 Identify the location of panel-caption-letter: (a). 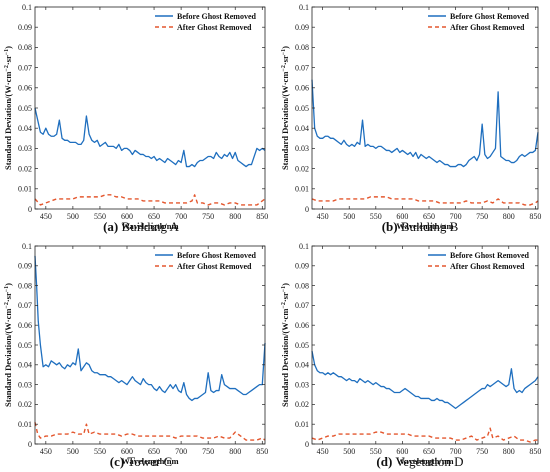
(110, 226).